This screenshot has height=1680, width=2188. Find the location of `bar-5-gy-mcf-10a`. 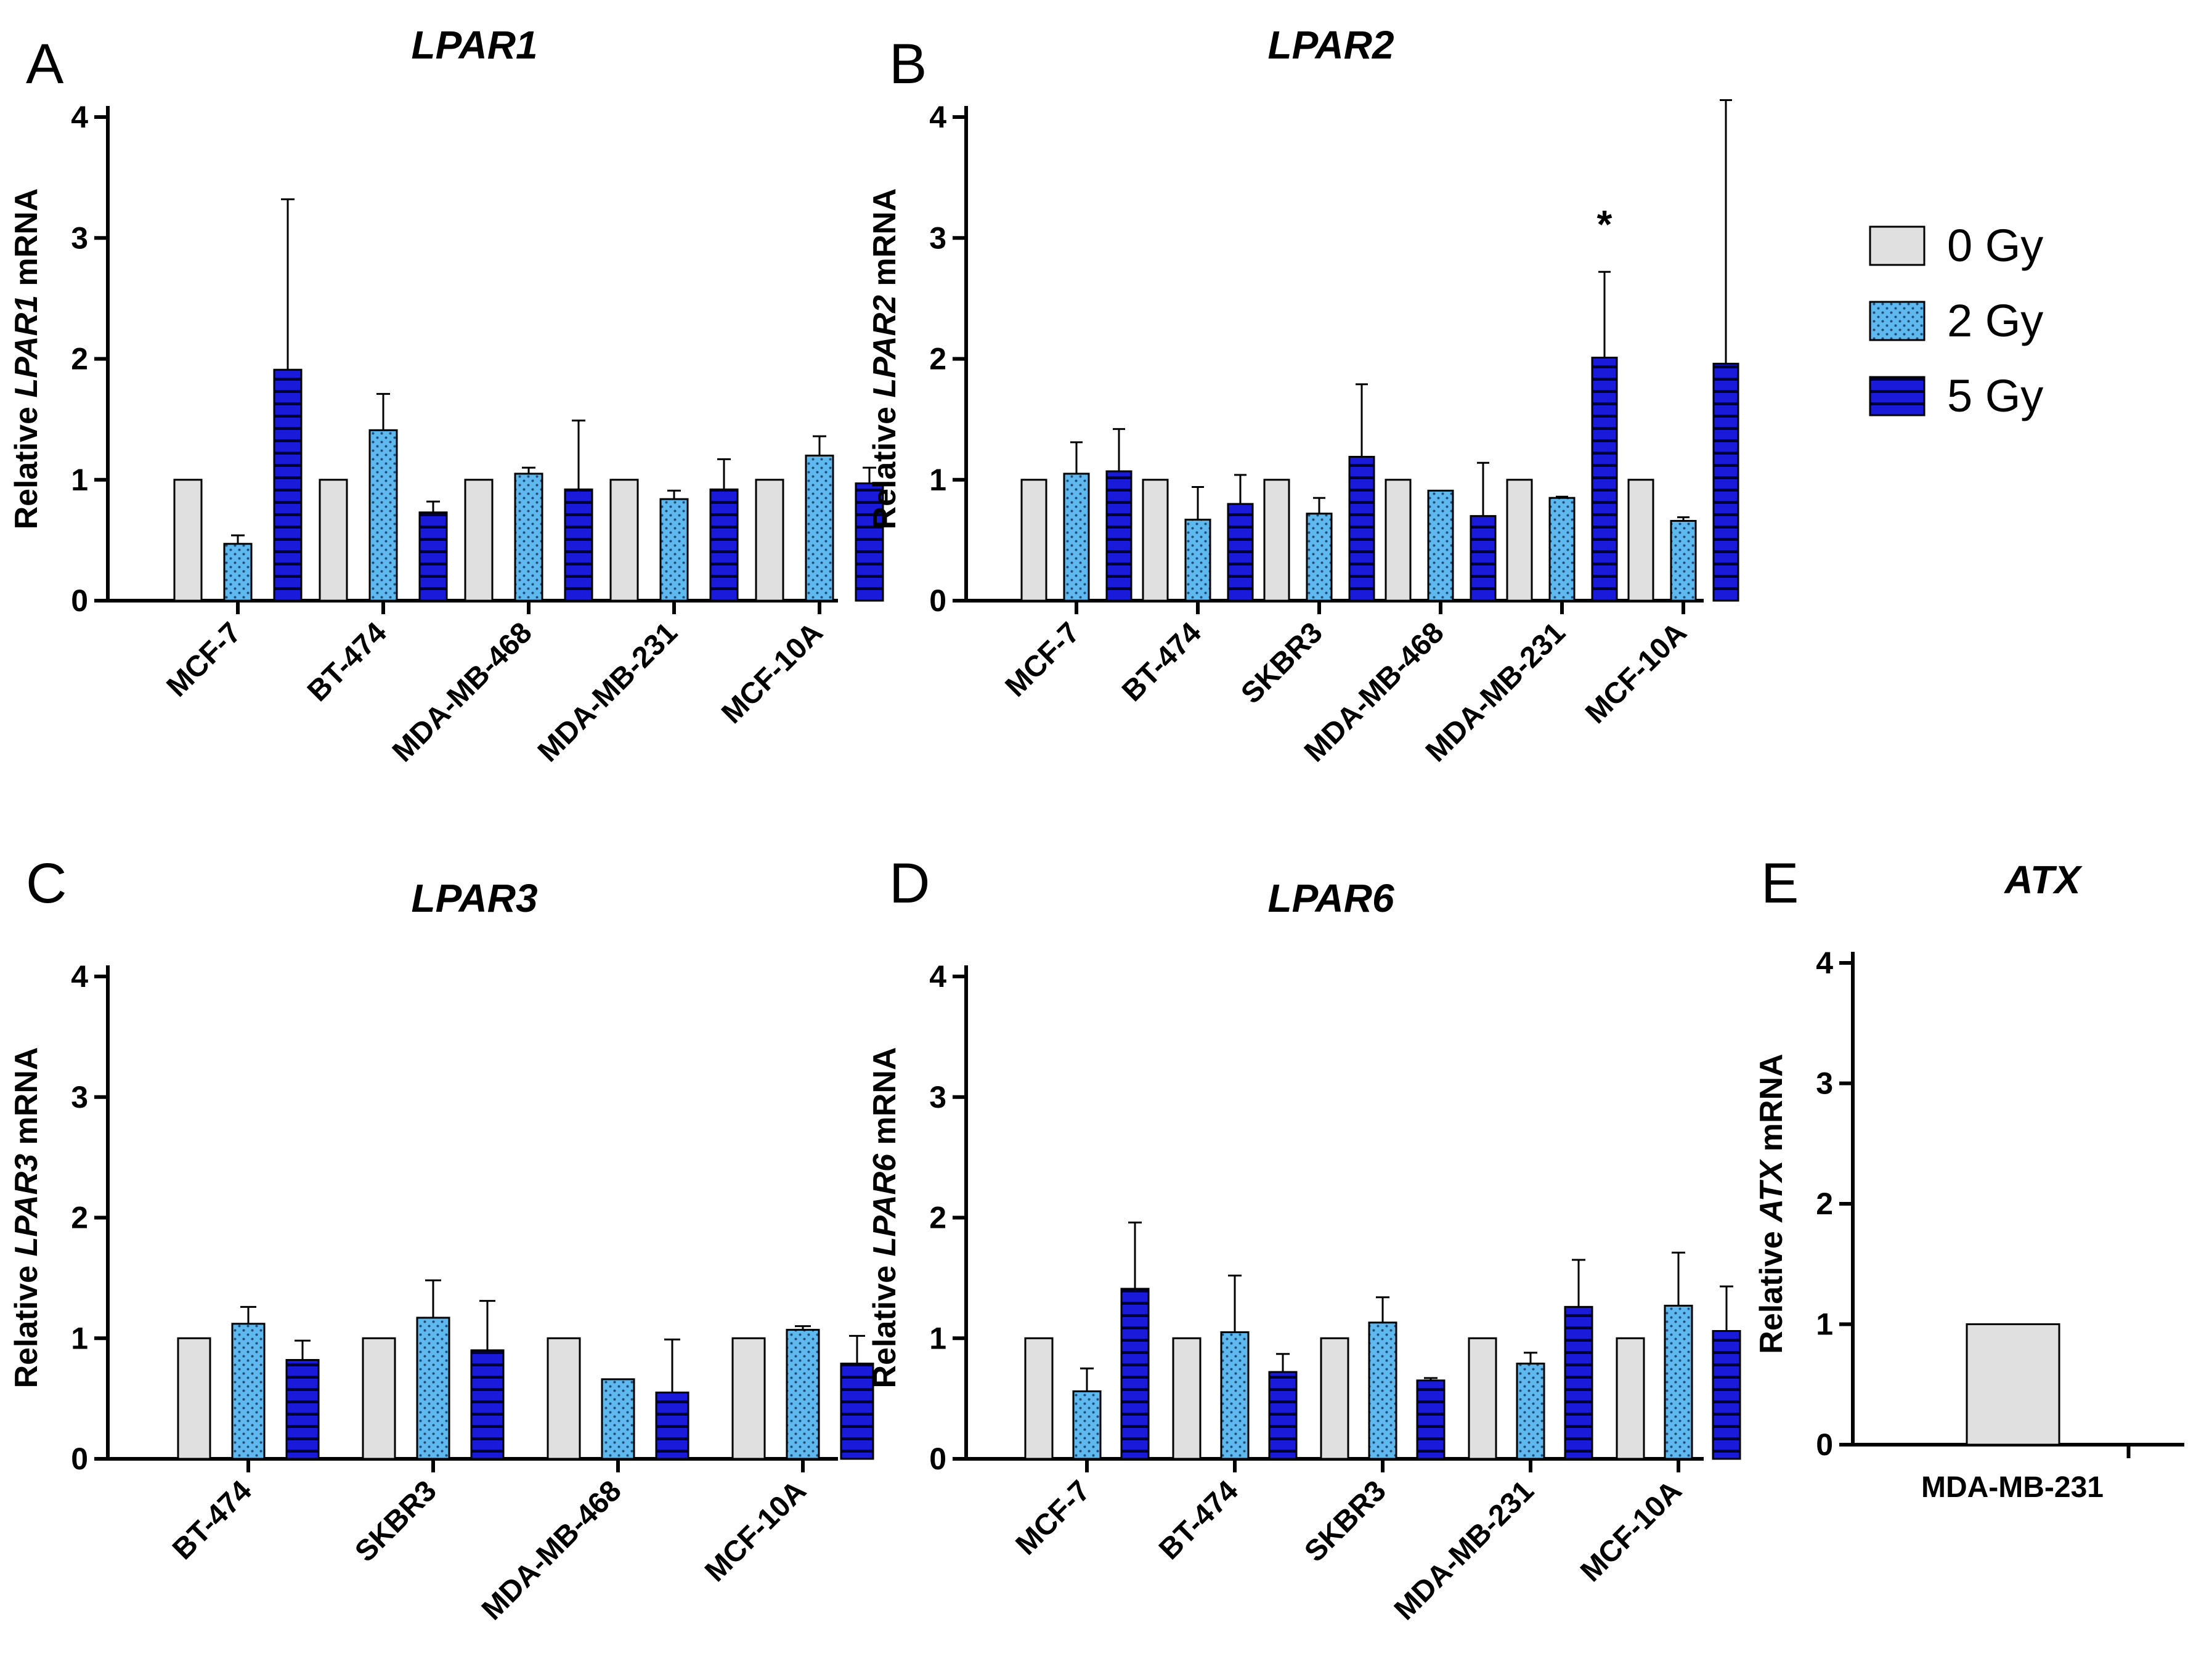

bar-5-gy-mcf-10a is located at coordinates (1727, 1395).